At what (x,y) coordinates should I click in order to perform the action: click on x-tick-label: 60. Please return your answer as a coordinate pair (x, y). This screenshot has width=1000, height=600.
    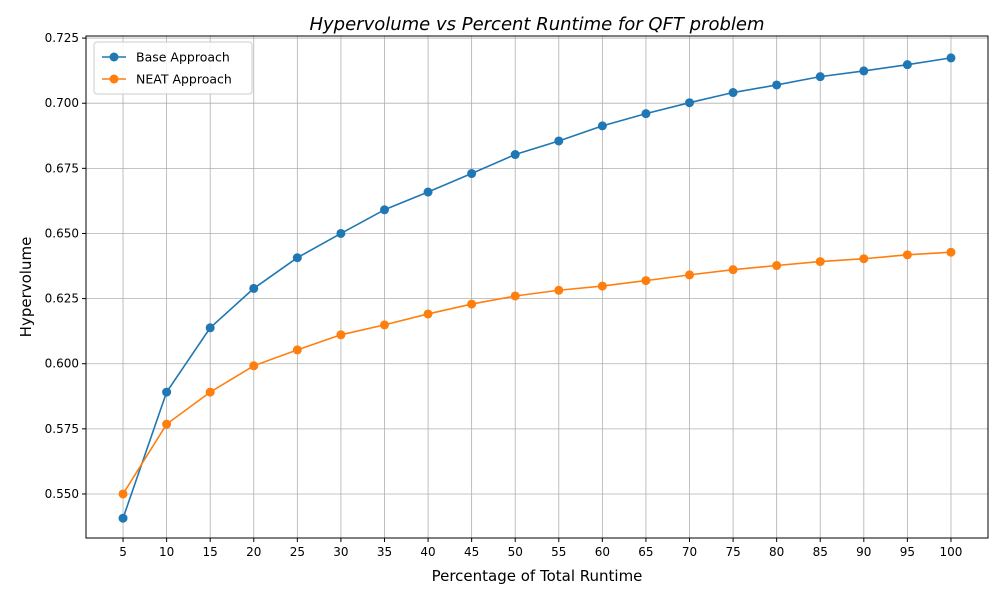
    Looking at the image, I should click on (602, 552).